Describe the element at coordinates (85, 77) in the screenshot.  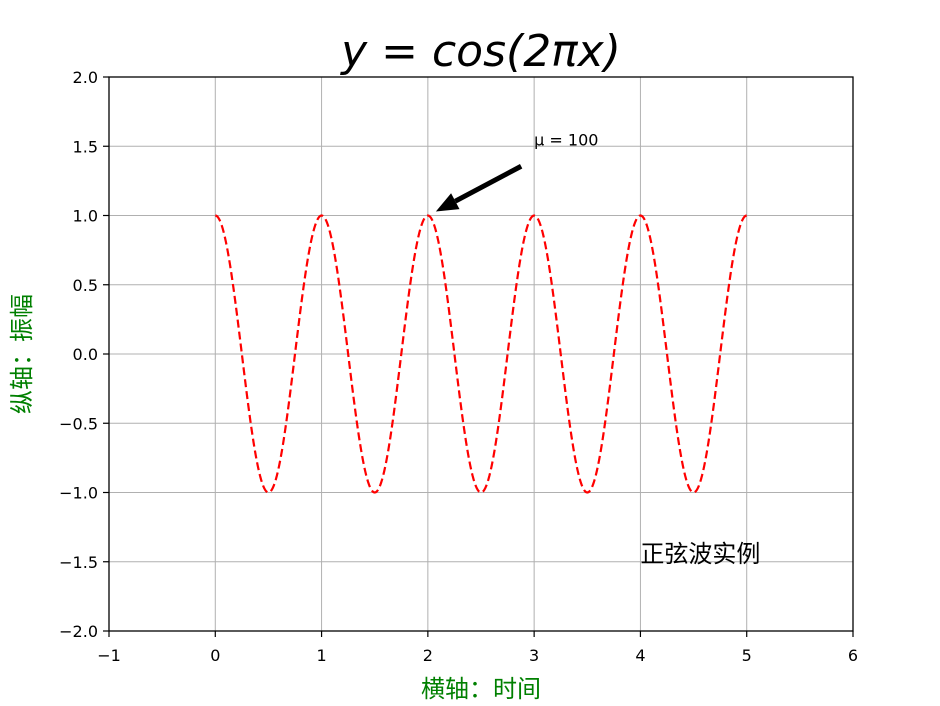
I see `y-tick-label: 2.0` at that location.